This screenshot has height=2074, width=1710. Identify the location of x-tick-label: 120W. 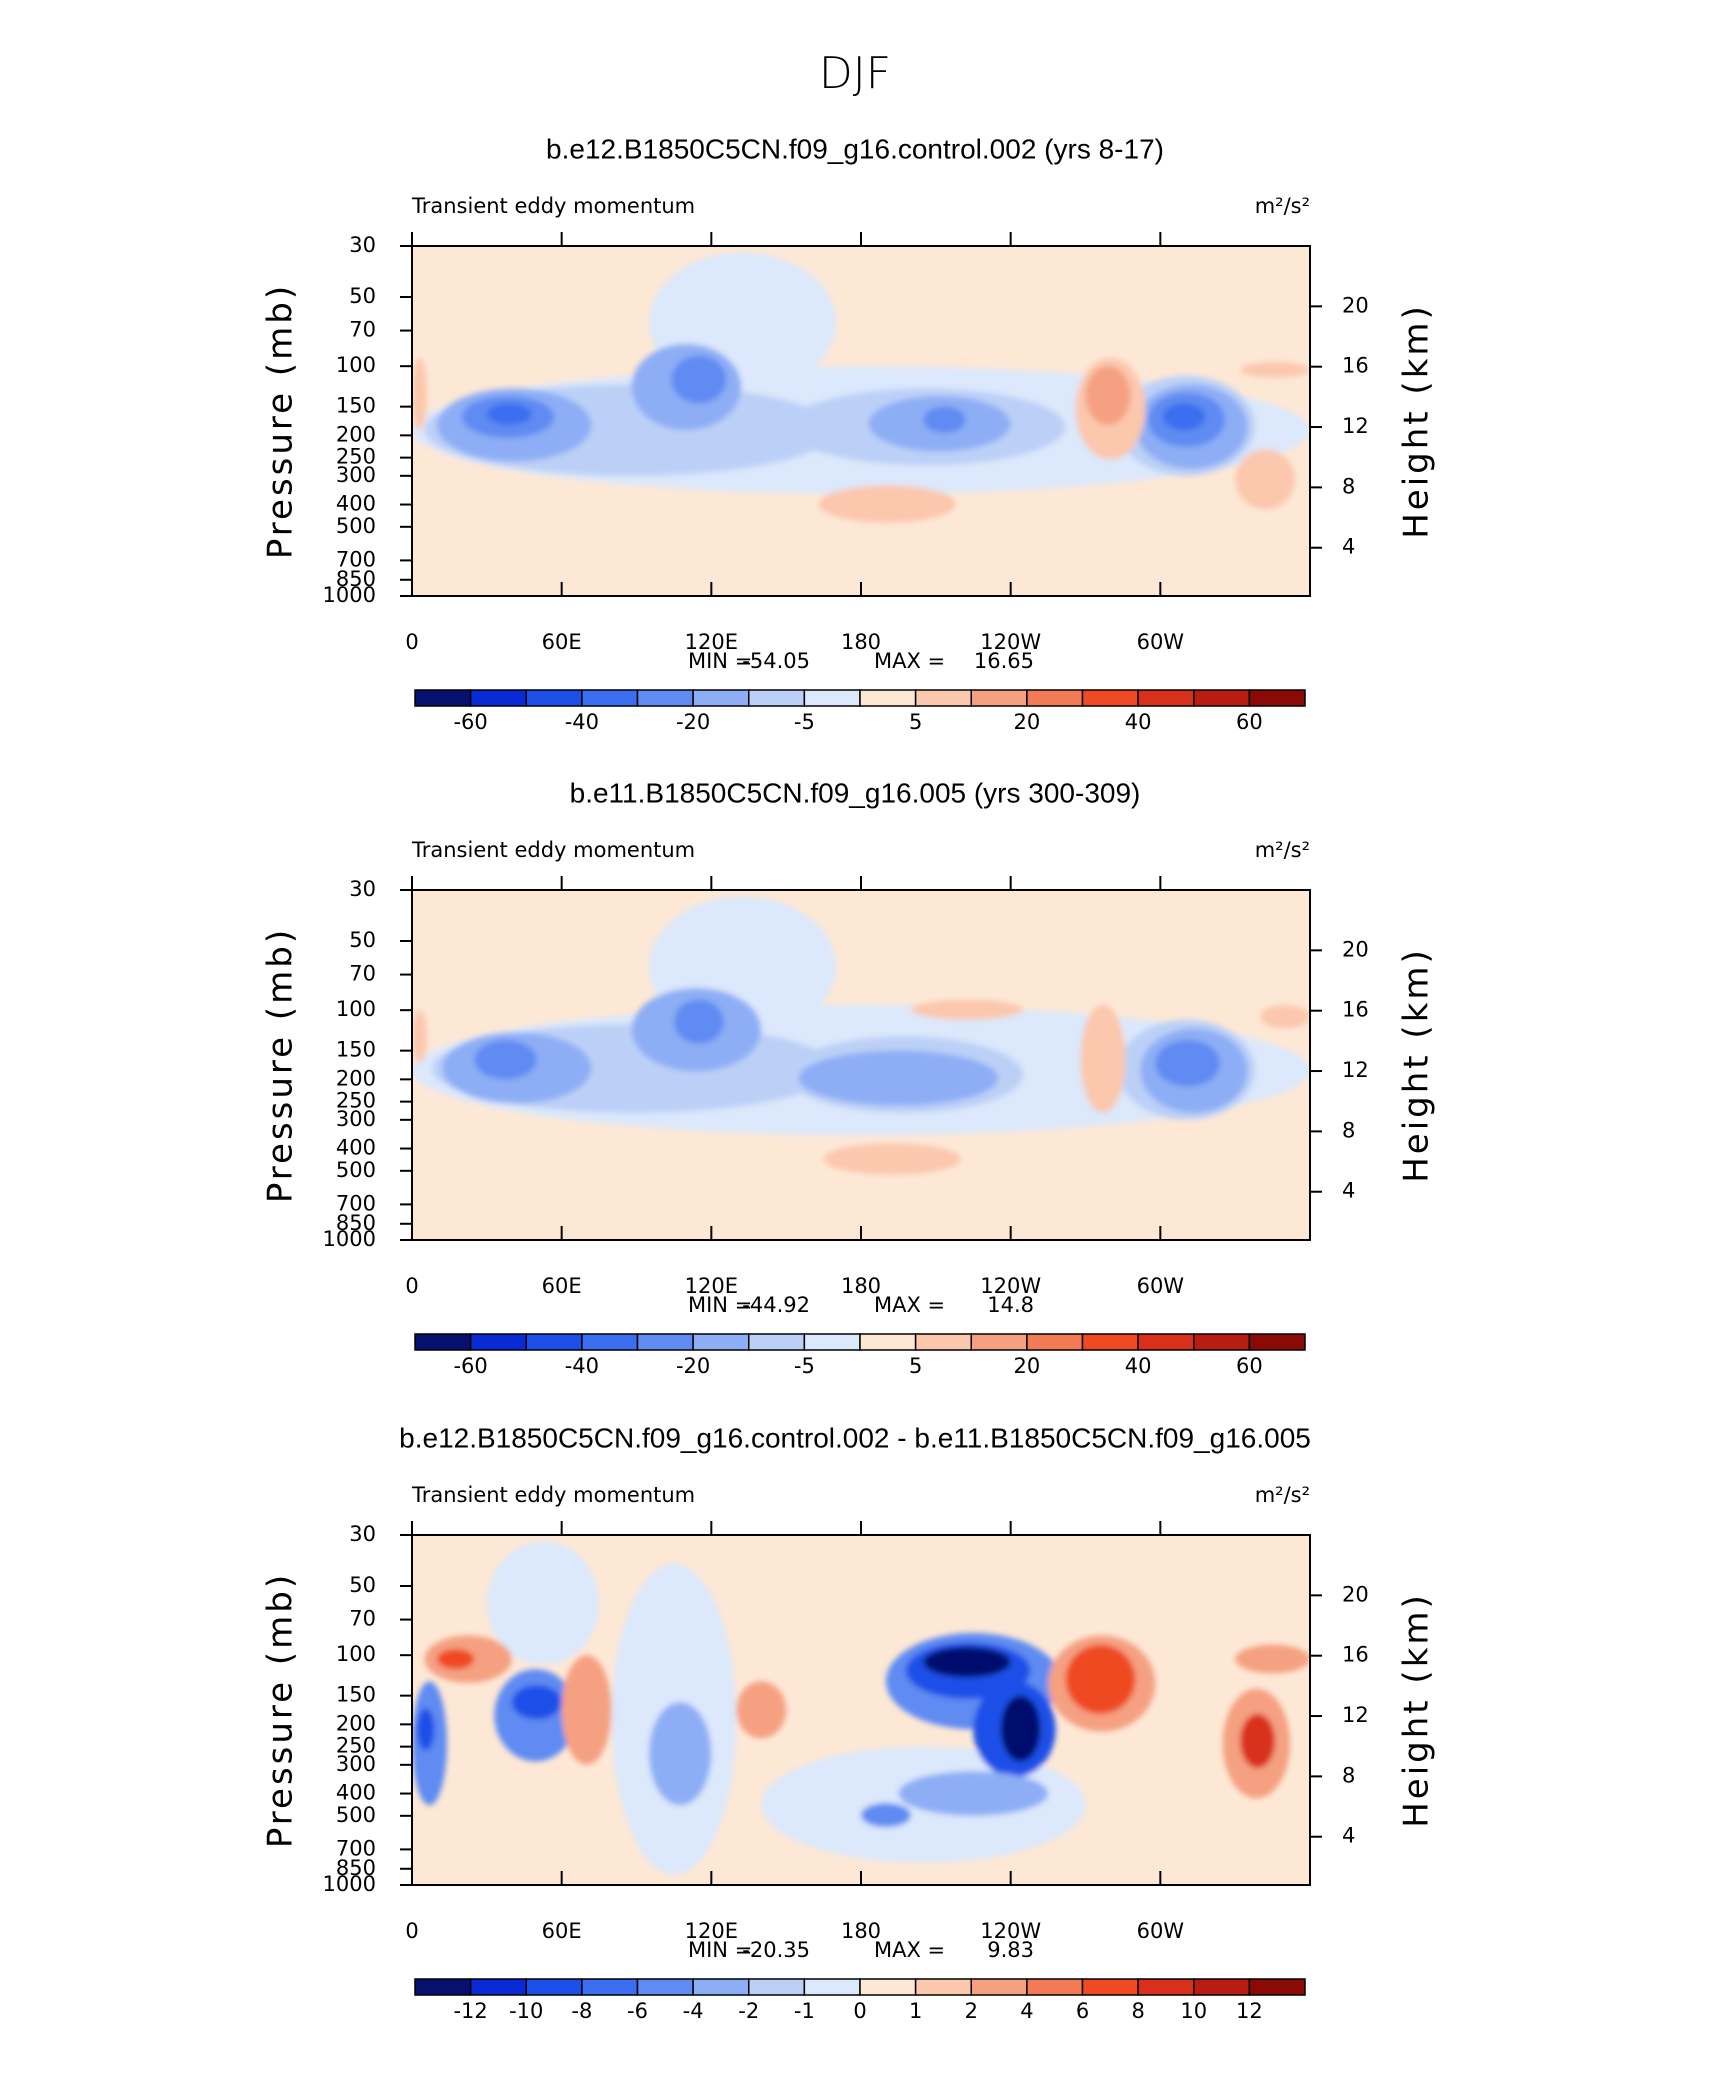
(1010, 1286).